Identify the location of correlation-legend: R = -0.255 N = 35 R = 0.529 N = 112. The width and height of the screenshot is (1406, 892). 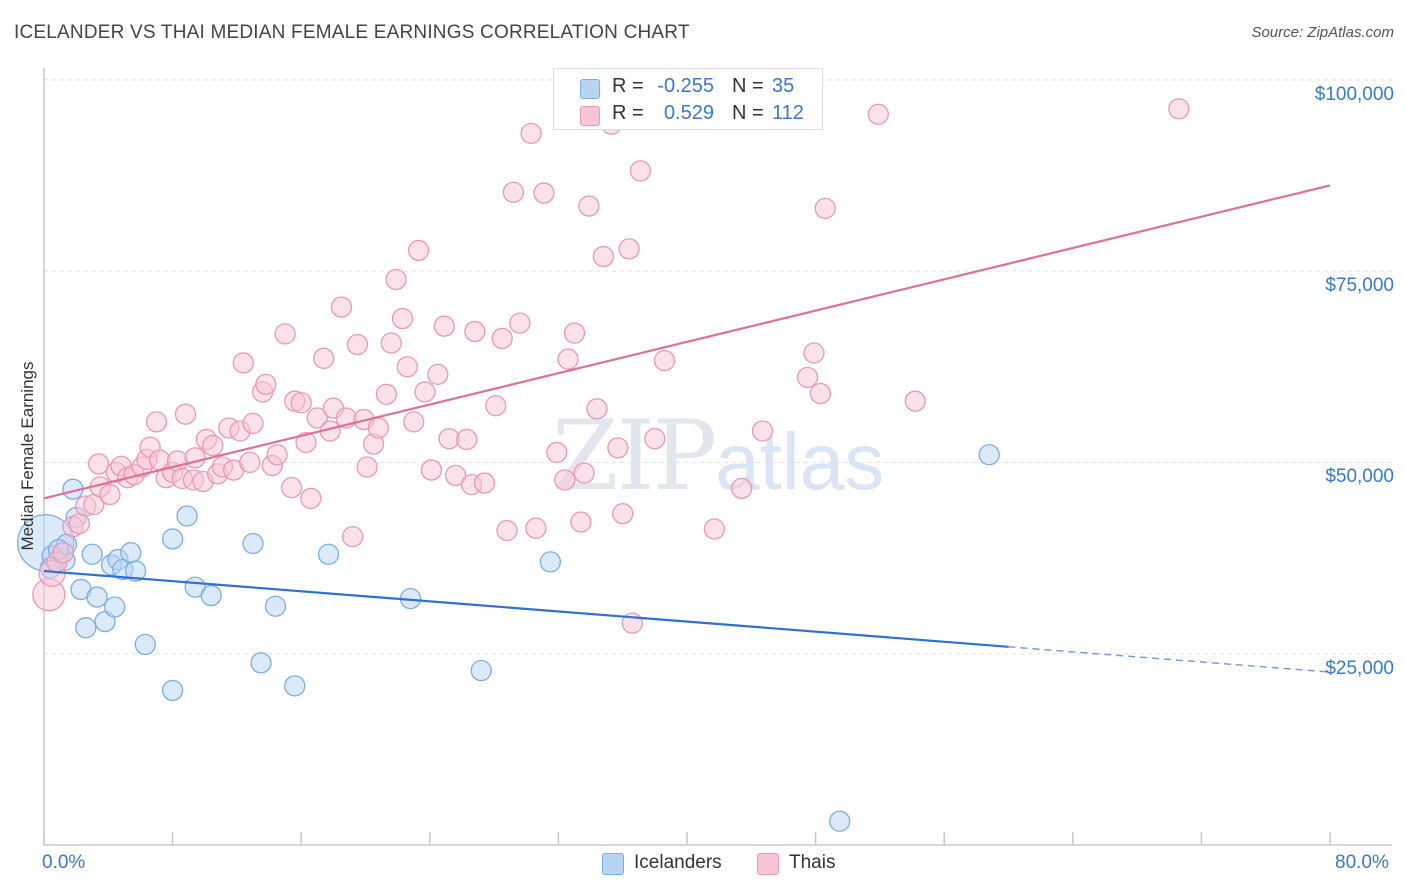
(688, 99).